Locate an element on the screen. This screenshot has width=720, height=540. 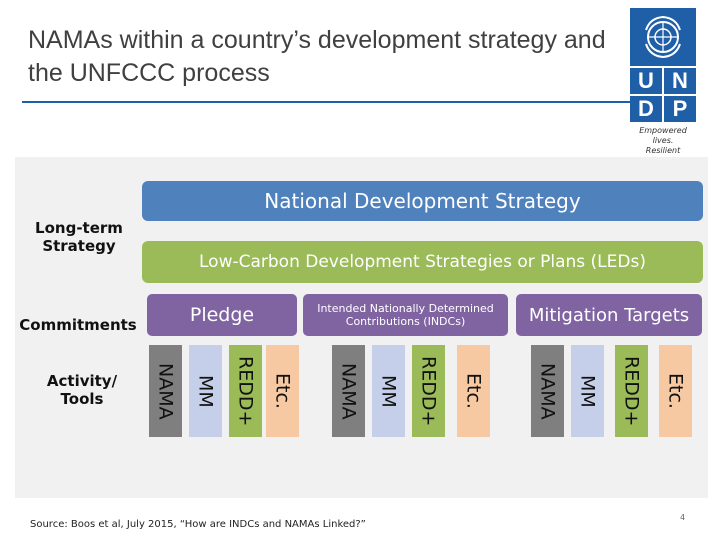
tool-nama-2: NAMA is located at coordinates (348, 391).